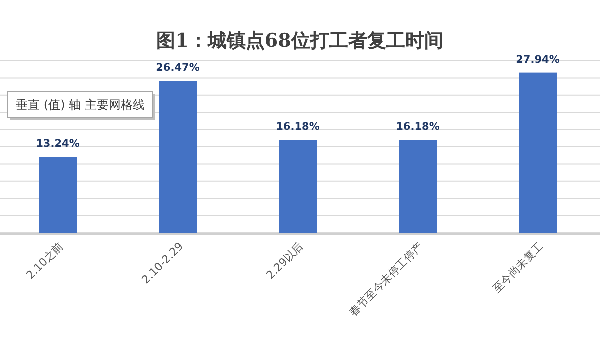 The image size is (600, 341). What do you see at coordinates (80, 105) in the screenshot?
I see `annotation: 垂直 (值) 轴 主要网格线` at bounding box center [80, 105].